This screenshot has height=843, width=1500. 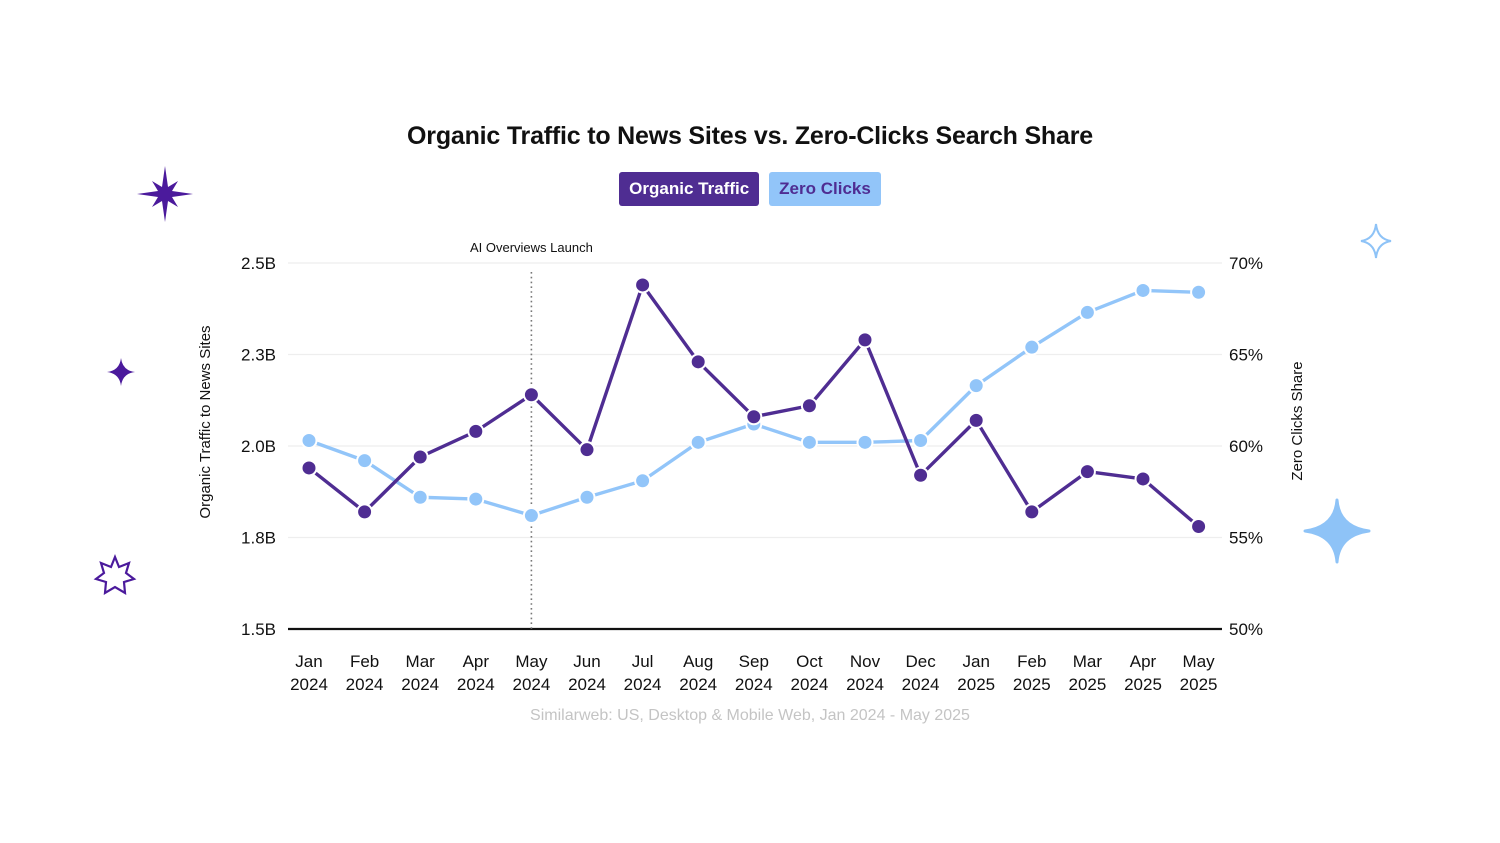 What do you see at coordinates (1246, 629) in the screenshot?
I see `y-tick-right: 50%` at bounding box center [1246, 629].